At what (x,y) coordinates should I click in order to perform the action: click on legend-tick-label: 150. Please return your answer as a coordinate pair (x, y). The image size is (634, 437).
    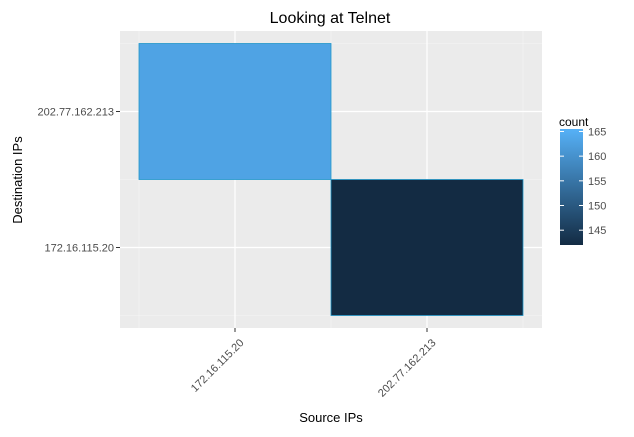
    Looking at the image, I should click on (597, 207).